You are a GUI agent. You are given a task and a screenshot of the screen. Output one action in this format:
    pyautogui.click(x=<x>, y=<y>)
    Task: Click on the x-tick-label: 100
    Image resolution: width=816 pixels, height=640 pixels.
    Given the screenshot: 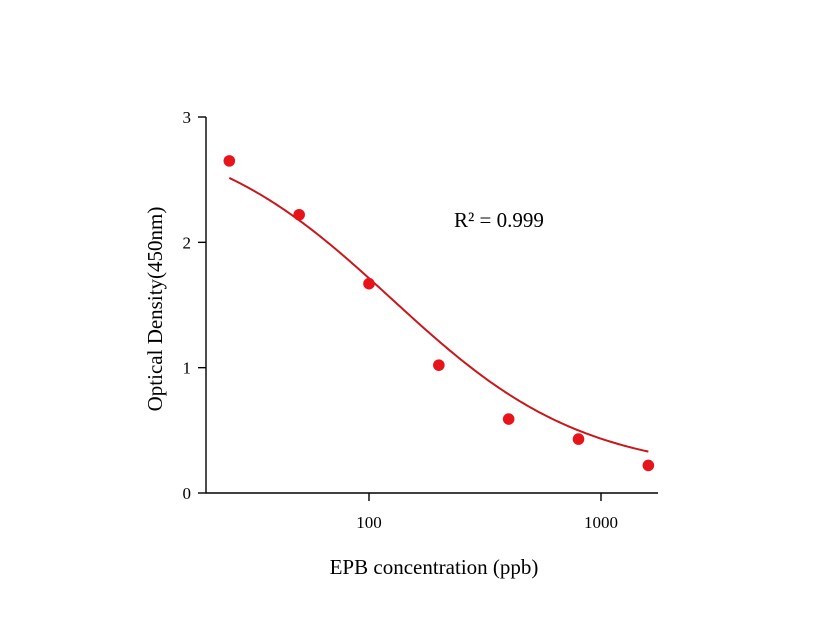 What is the action you would take?
    pyautogui.click(x=369, y=522)
    